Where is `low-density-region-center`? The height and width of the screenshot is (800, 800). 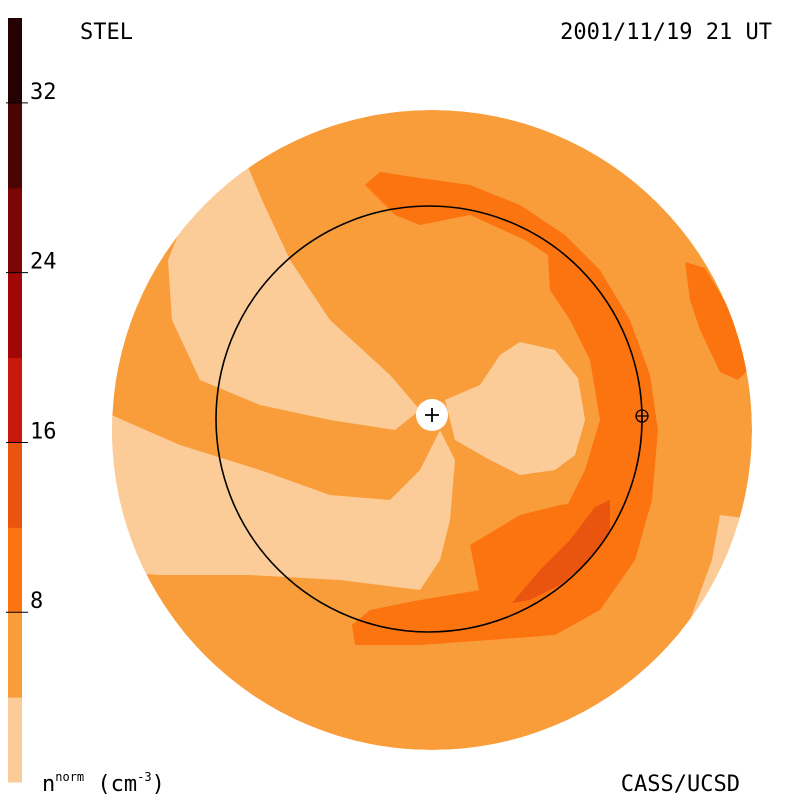 low-density-region-center is located at coordinates (515, 408).